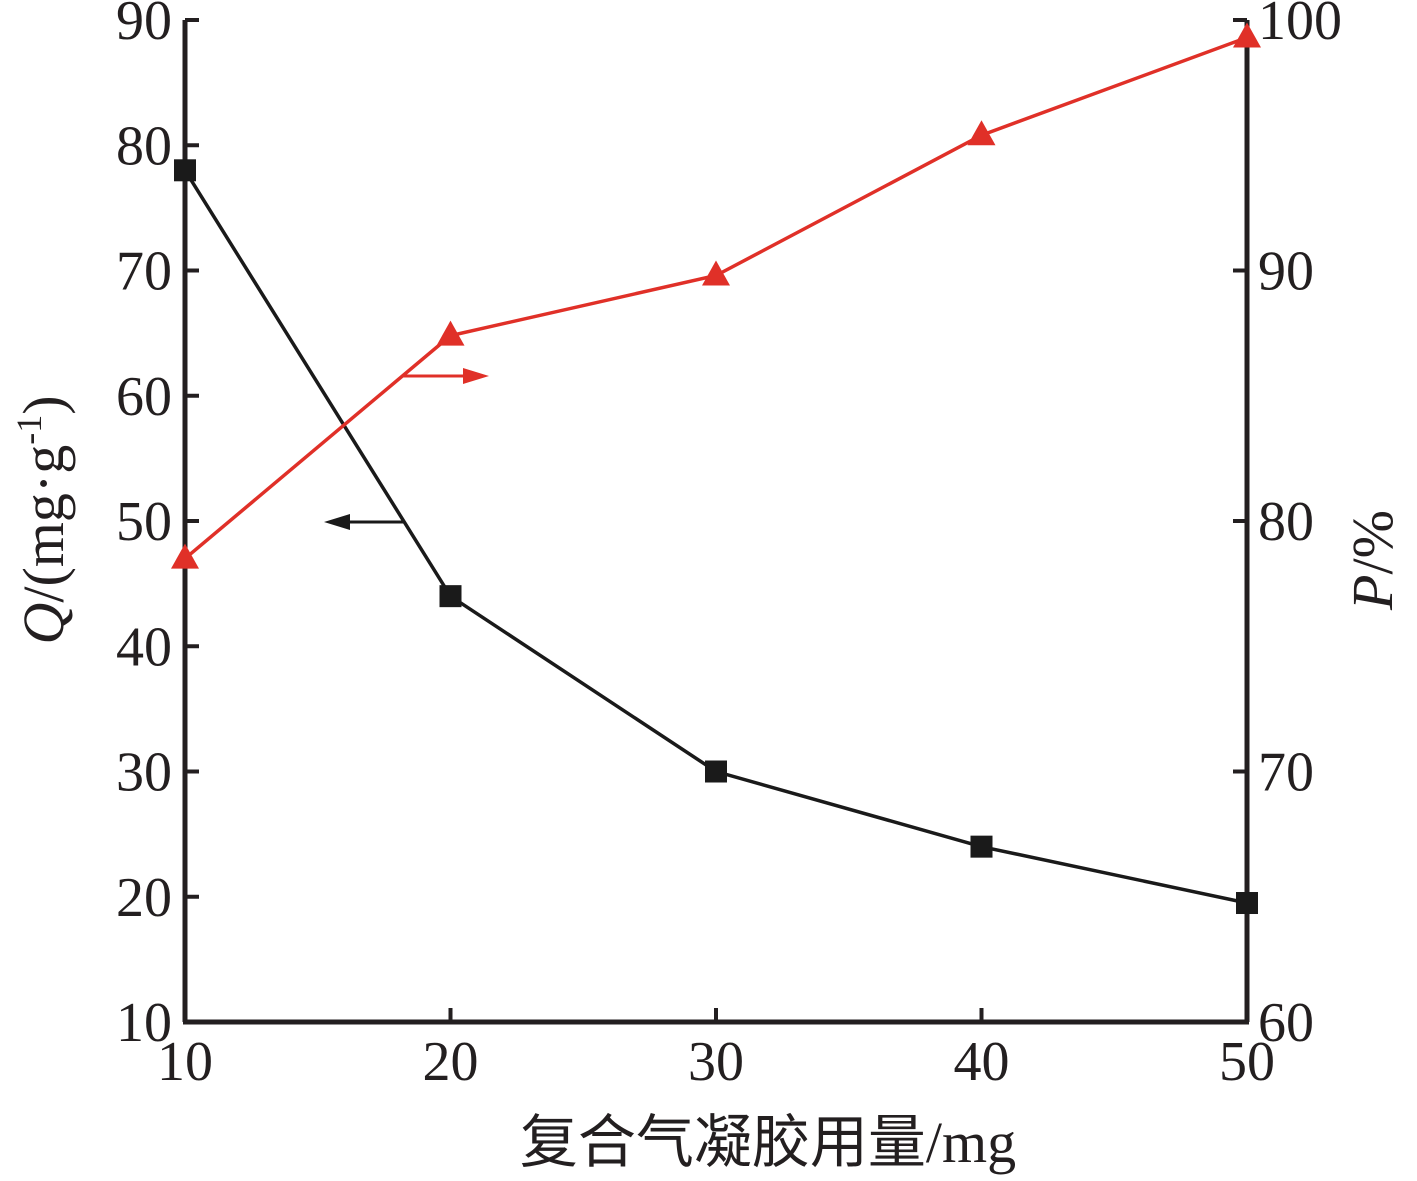 This screenshot has height=1181, width=1417. What do you see at coordinates (29, 430) in the screenshot?
I see `y-left-title-superscript: -1` at bounding box center [29, 430].